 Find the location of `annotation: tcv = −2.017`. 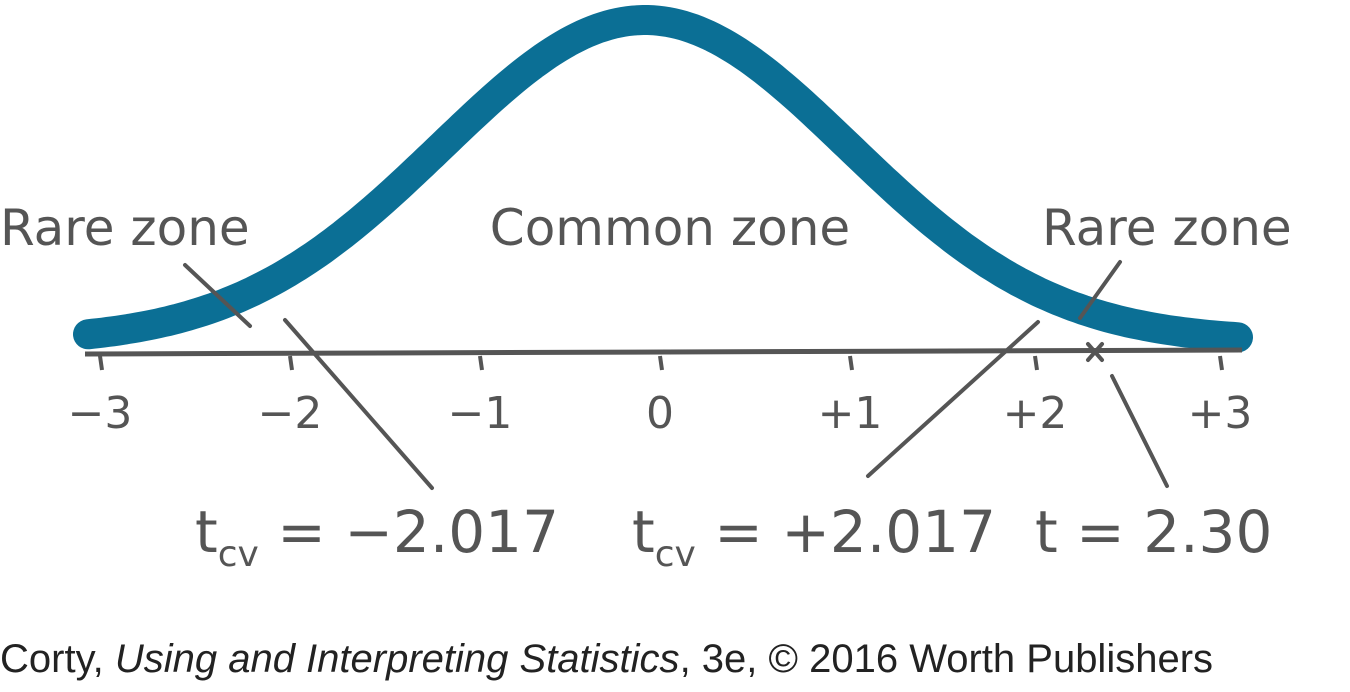

annotation: tcv = −2.017 is located at coordinates (377, 536).